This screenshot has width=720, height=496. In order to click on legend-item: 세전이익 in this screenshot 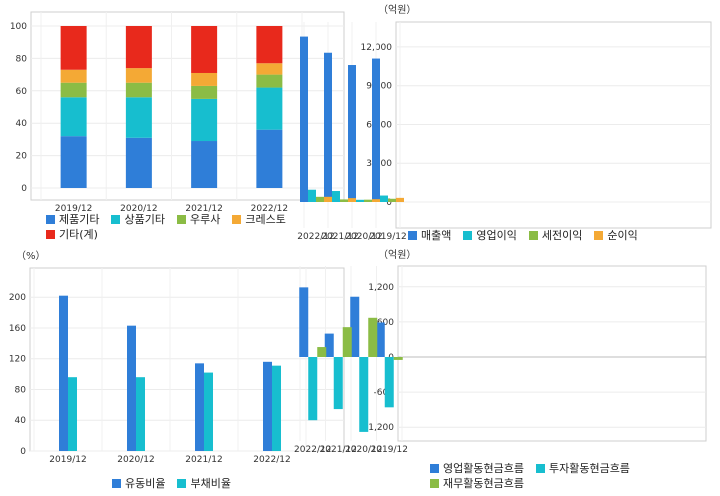, I will do `click(555, 235)`.